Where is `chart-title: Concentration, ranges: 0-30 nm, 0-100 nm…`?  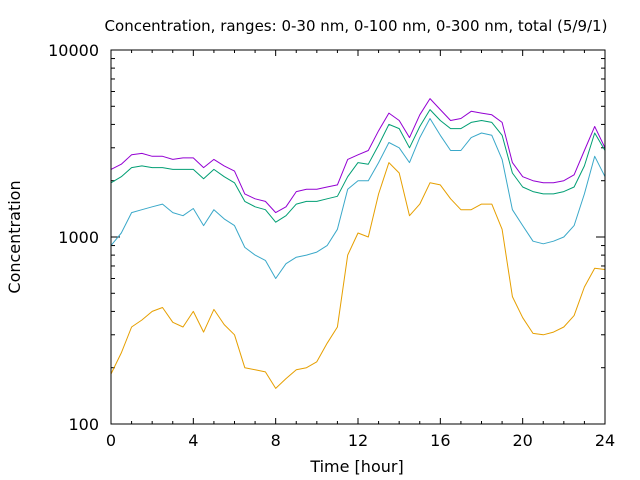
chart-title: Concentration, ranges: 0-30 nm, 0-100 nm… is located at coordinates (356, 26).